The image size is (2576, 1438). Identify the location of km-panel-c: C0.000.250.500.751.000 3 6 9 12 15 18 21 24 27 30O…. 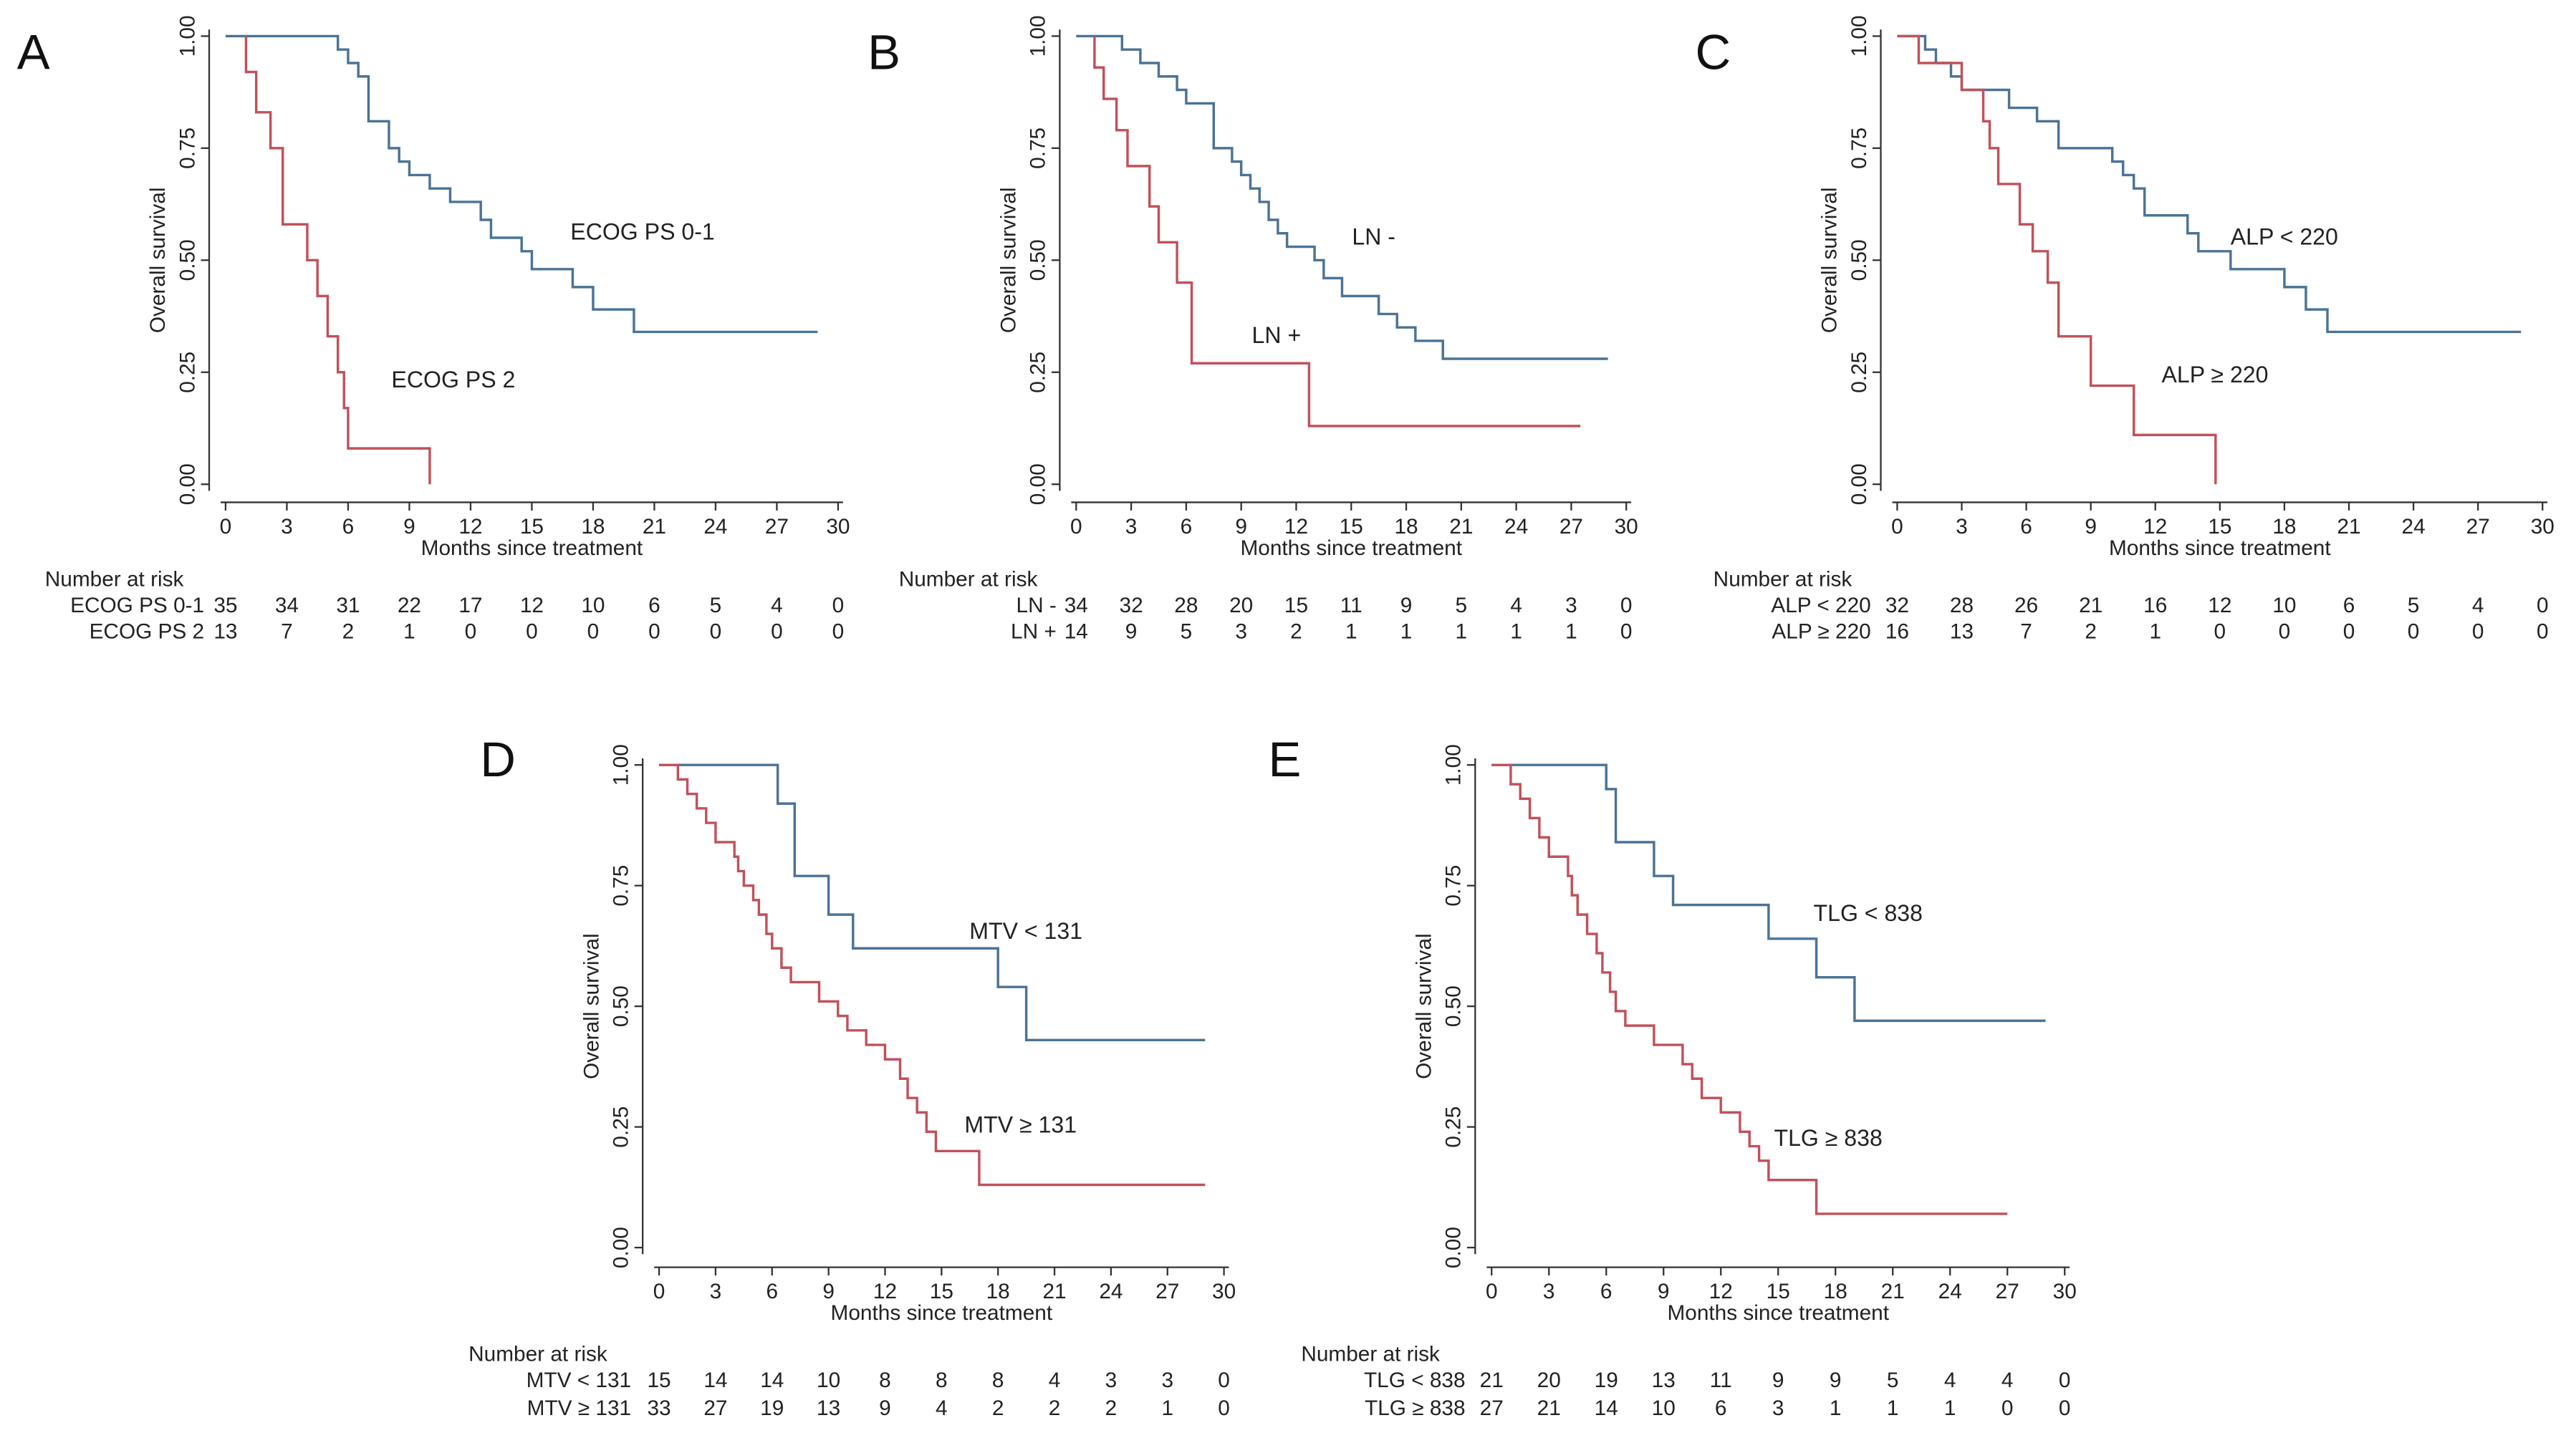
(2125, 329).